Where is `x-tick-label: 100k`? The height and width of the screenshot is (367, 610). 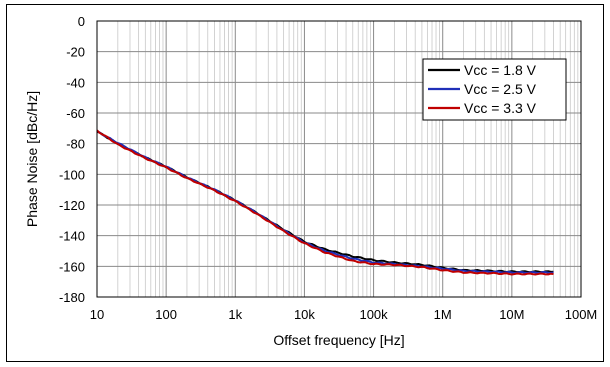
x-tick-label: 100k is located at coordinates (373, 314).